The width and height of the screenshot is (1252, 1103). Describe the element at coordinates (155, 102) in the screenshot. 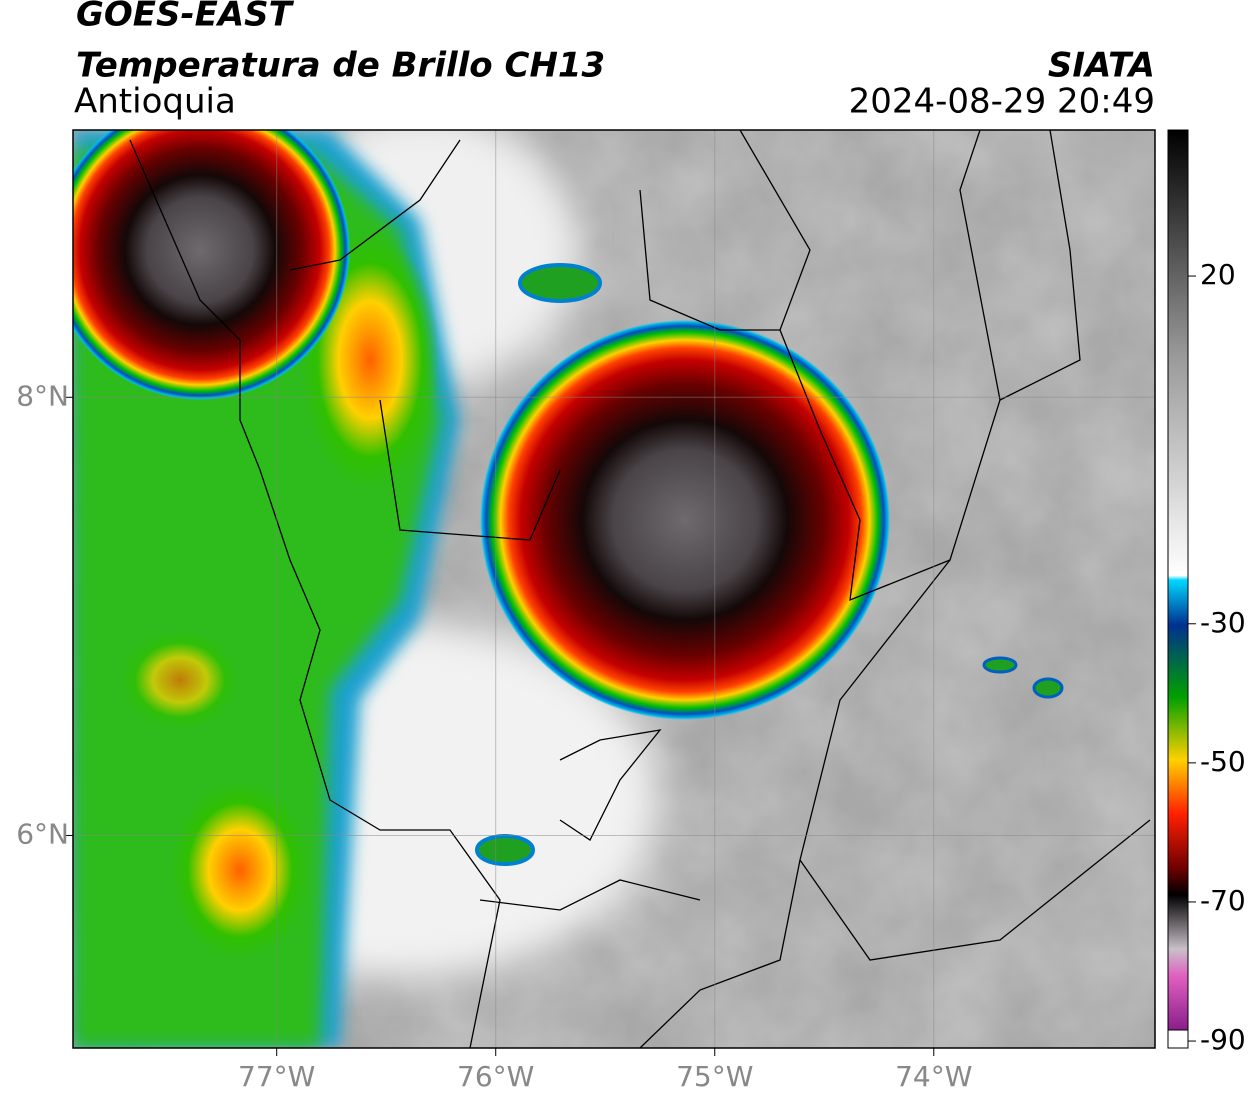

I see `region: Antioquia` at that location.